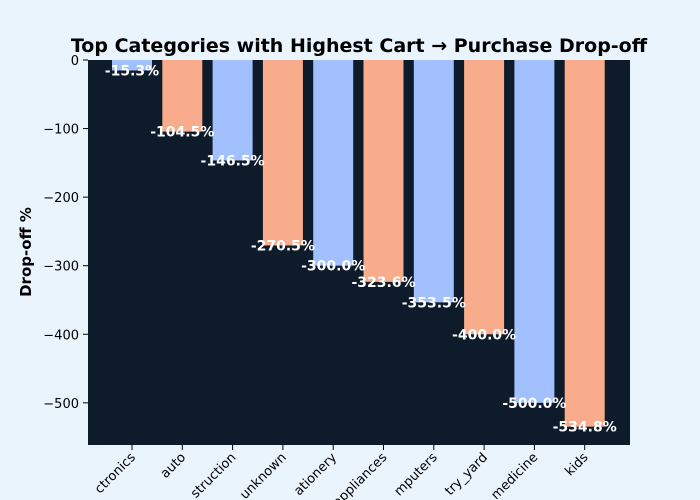 This screenshot has height=500, width=700. What do you see at coordinates (534, 231) in the screenshot?
I see `bar-medicine` at bounding box center [534, 231].